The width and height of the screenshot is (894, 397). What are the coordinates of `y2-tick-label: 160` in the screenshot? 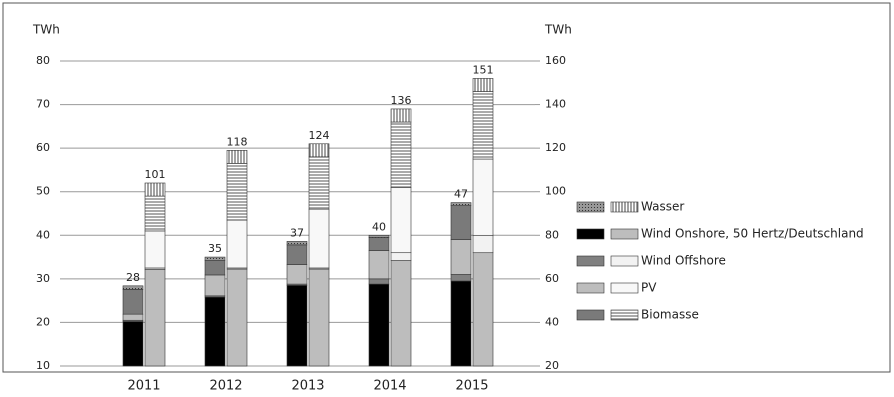 It's located at (555, 60).